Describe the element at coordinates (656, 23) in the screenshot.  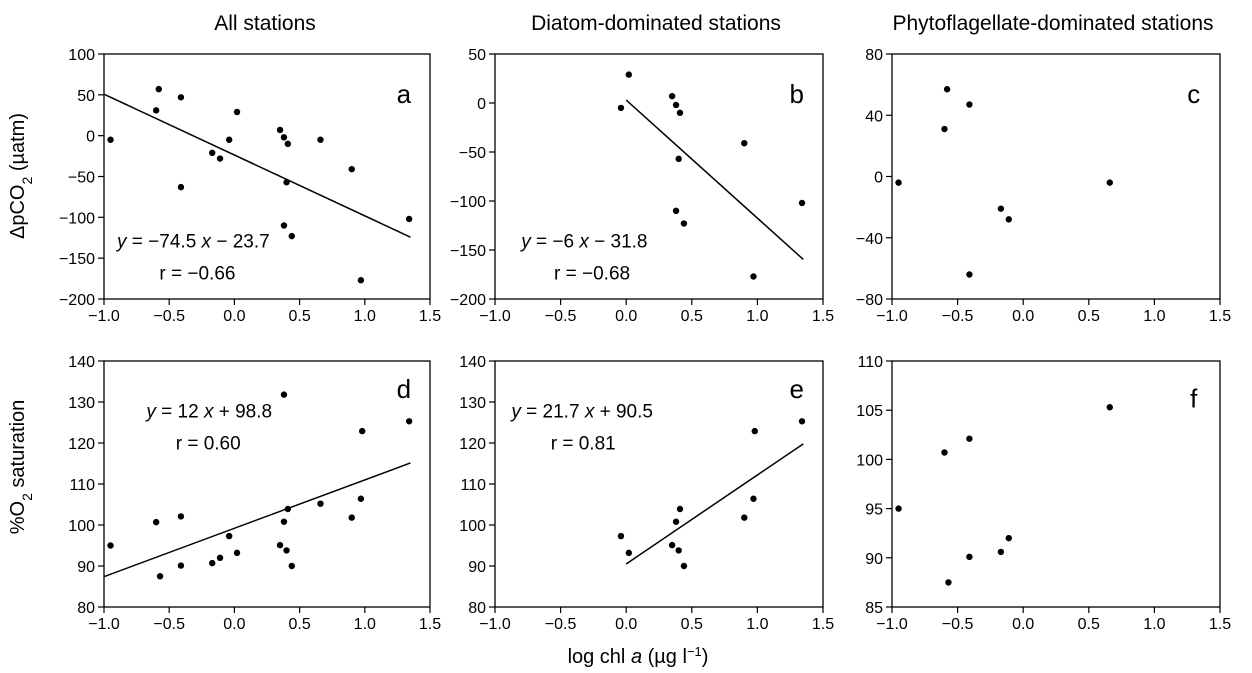
I see `column-title-diatom: Diatom-dominated stations` at that location.